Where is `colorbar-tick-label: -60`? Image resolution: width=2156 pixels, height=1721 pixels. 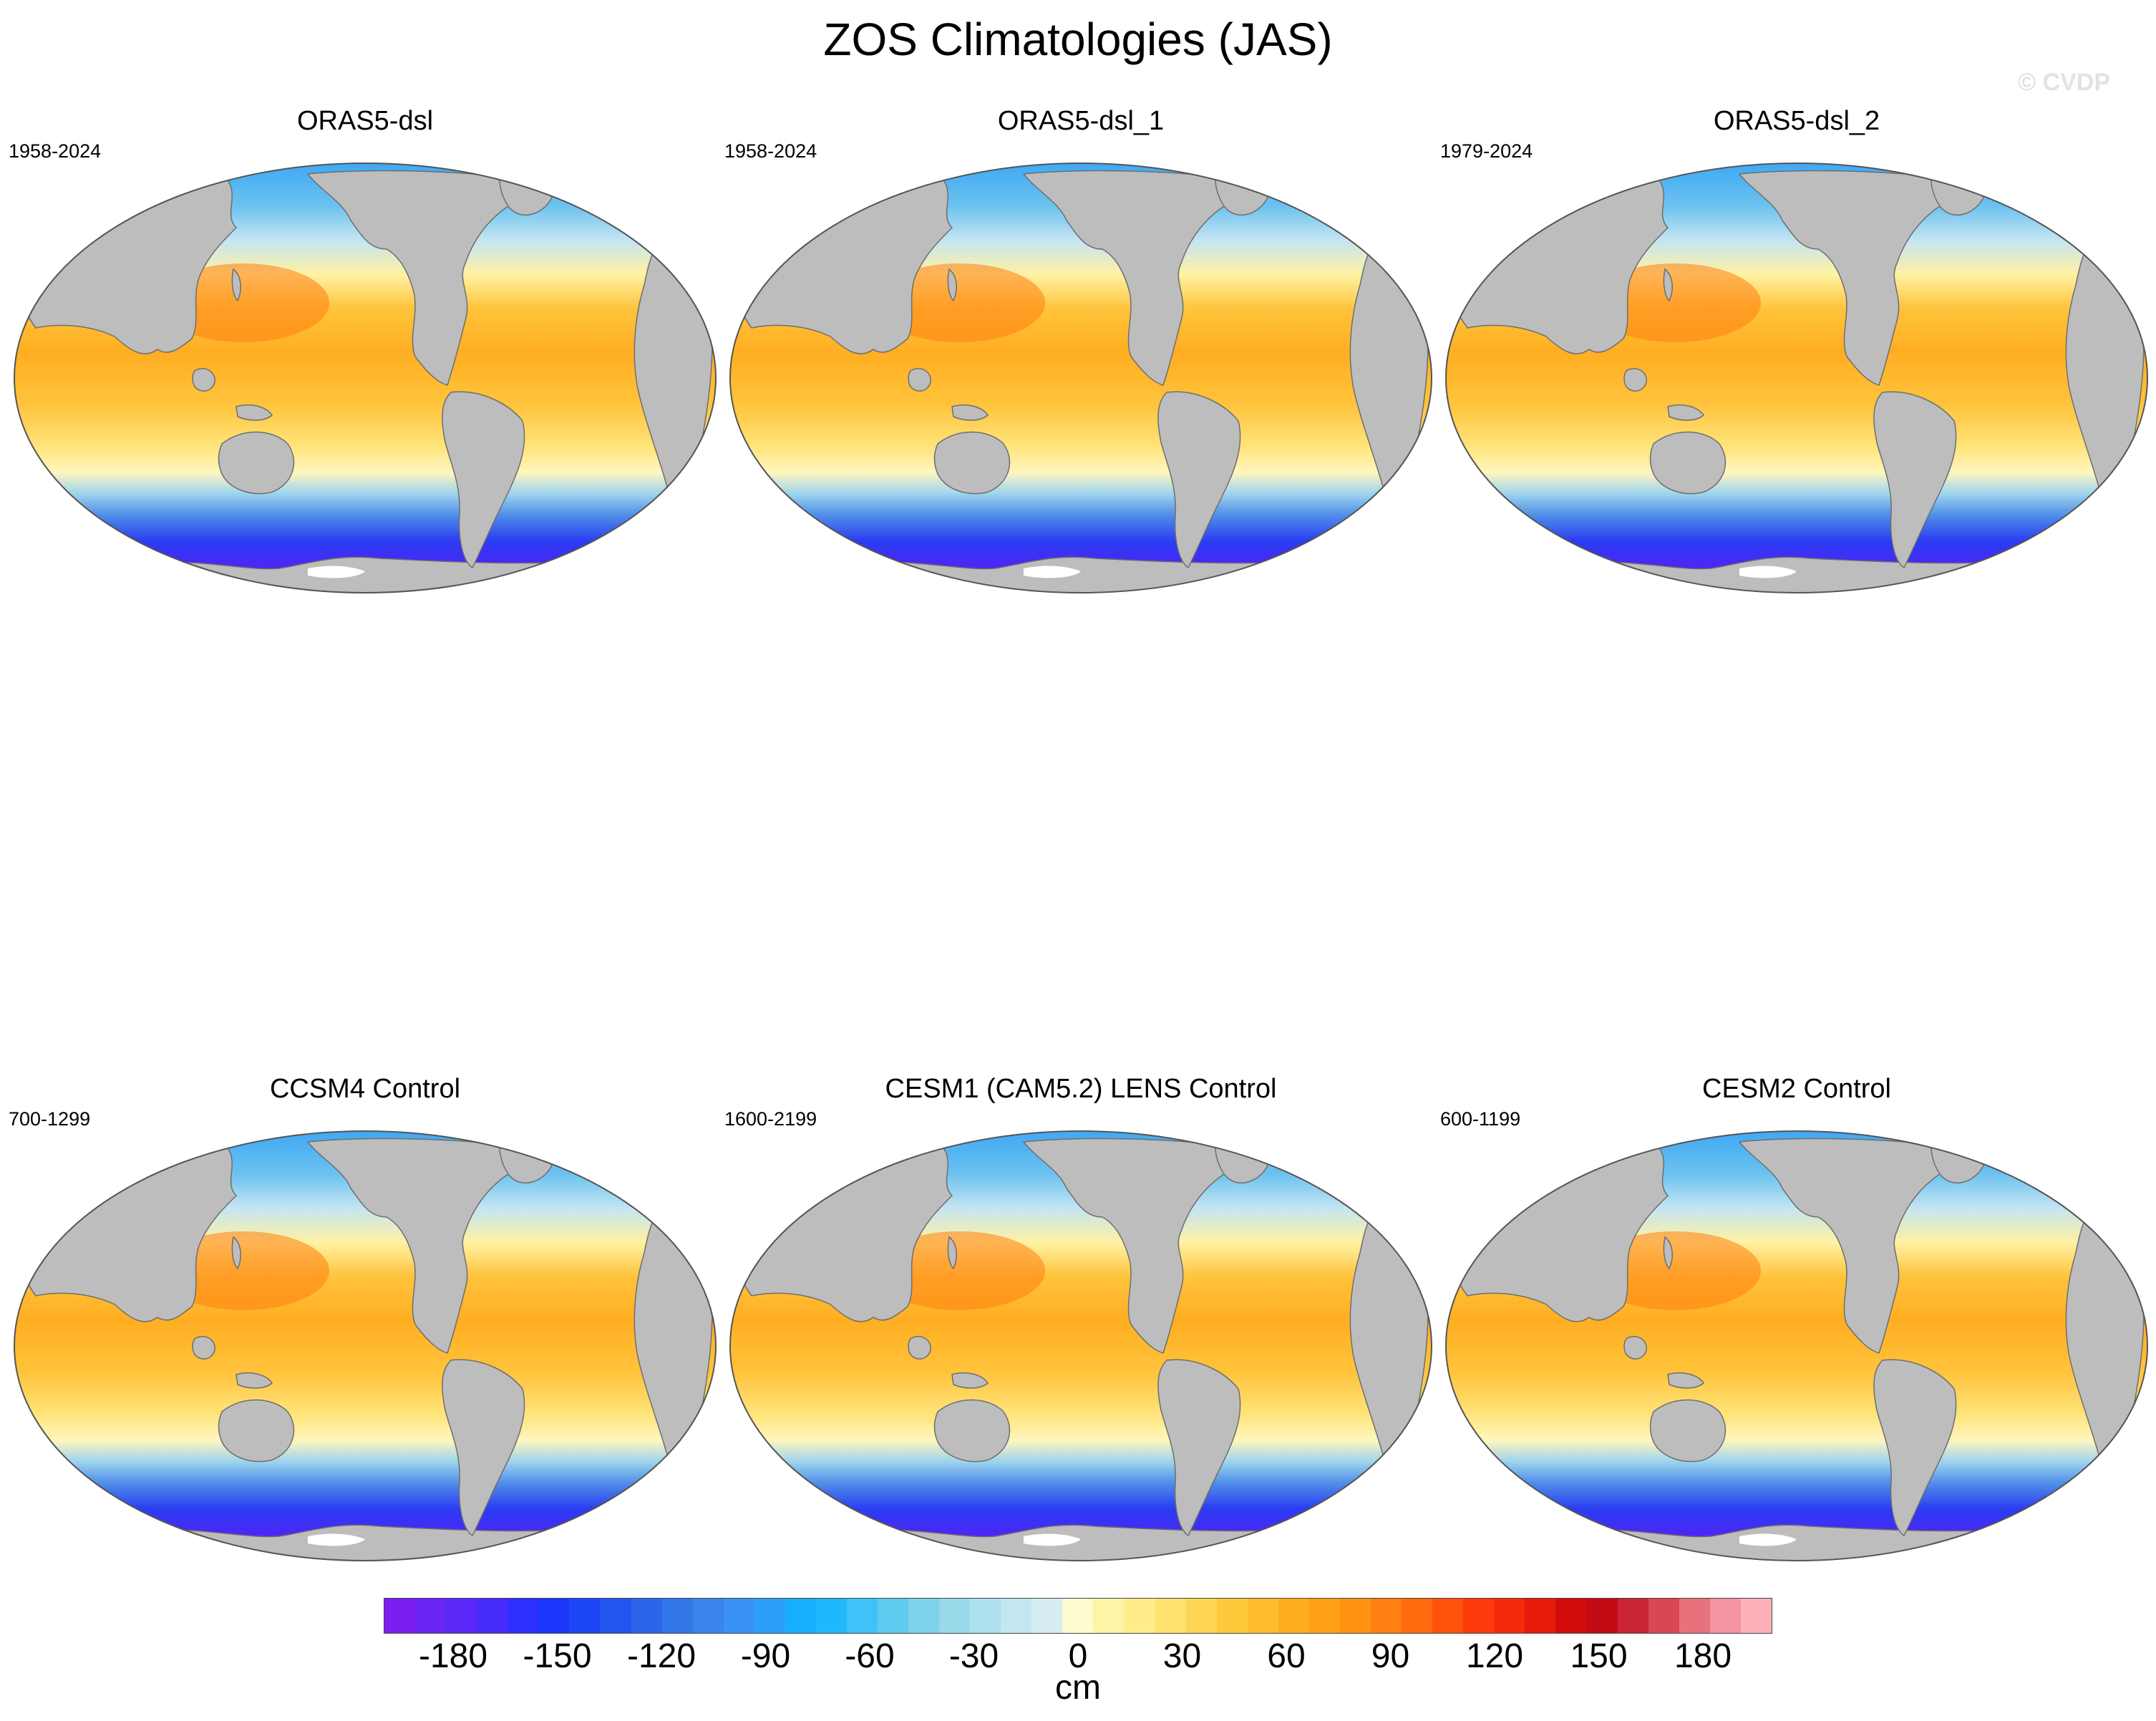
colorbar-tick-label: -60 is located at coordinates (870, 1656).